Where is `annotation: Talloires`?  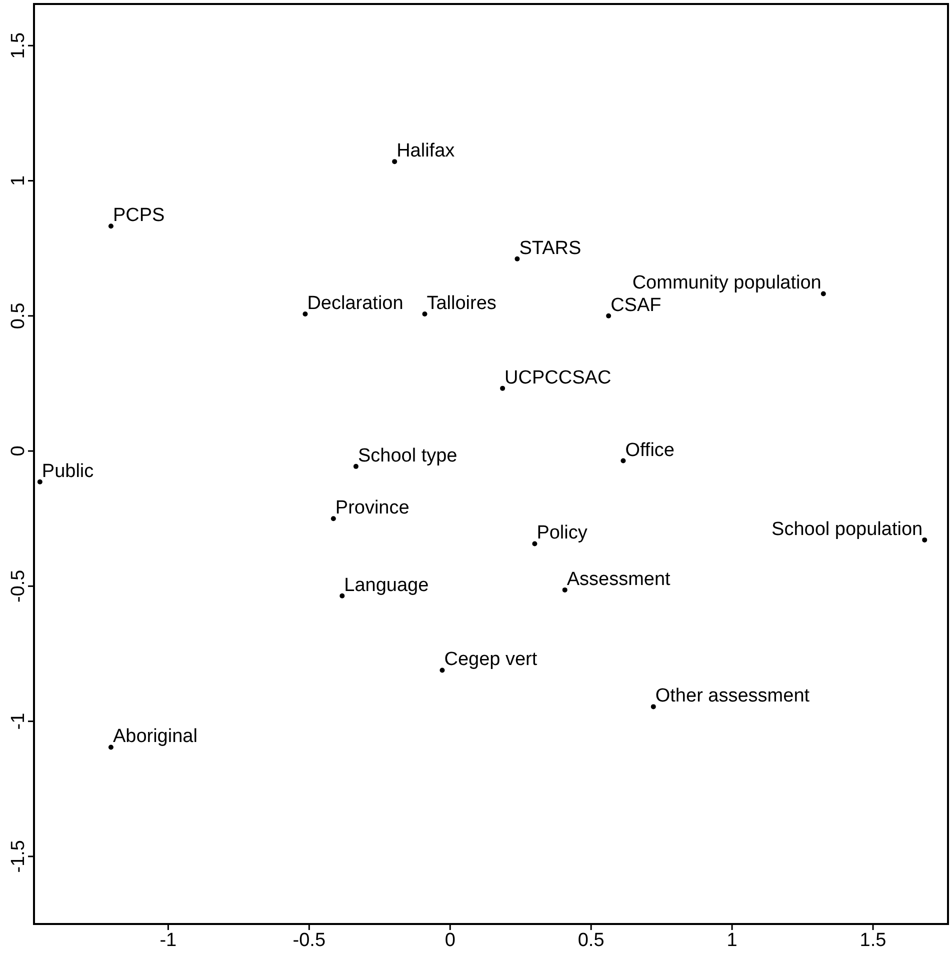 annotation: Talloires is located at coordinates (461, 303).